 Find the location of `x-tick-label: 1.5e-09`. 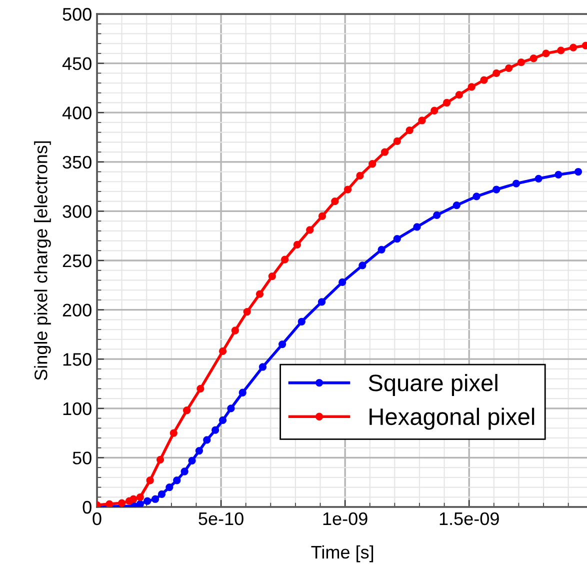

x-tick-label: 1.5e-09 is located at coordinates (469, 519).